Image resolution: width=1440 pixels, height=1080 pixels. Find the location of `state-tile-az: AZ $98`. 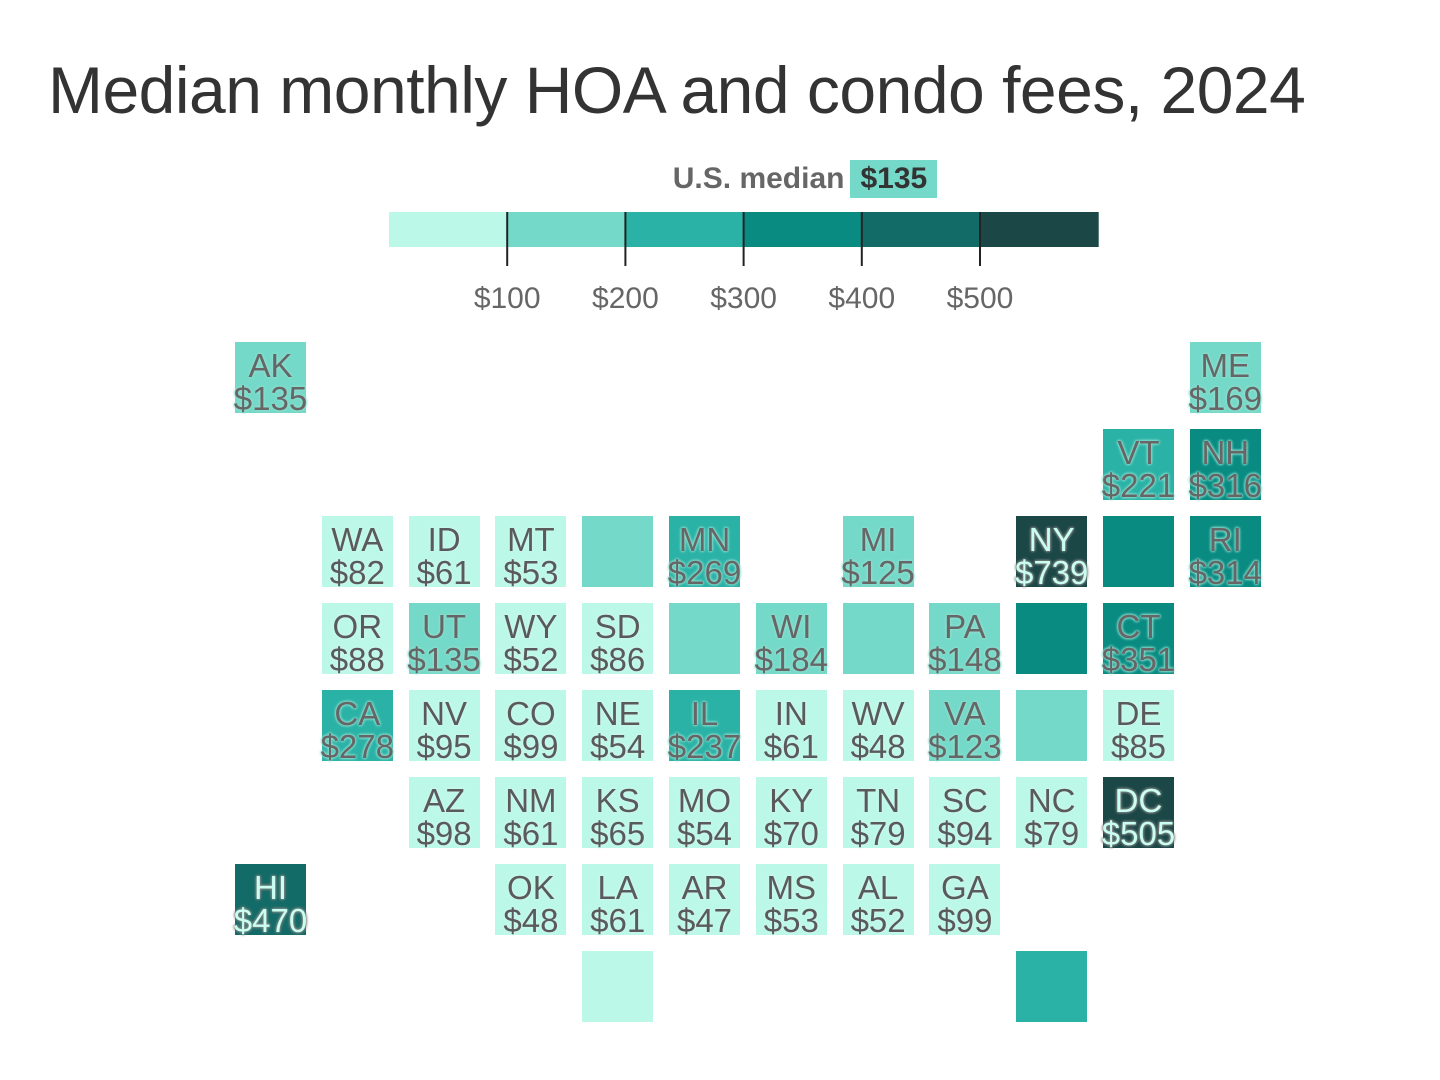

state-tile-az: AZ $98 is located at coordinates (444, 813).